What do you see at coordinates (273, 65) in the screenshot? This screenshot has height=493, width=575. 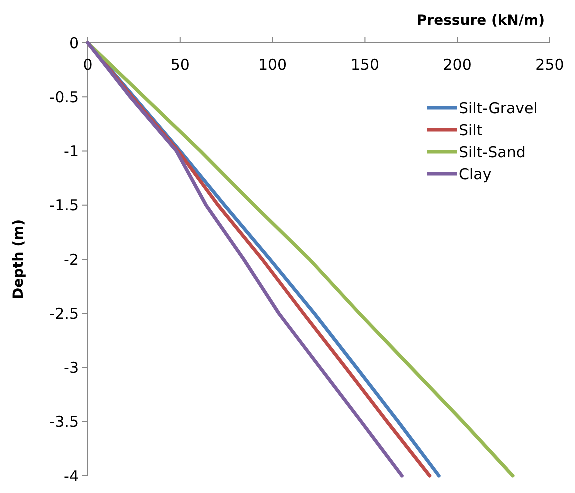 I see `x-tick-label: 100` at bounding box center [273, 65].